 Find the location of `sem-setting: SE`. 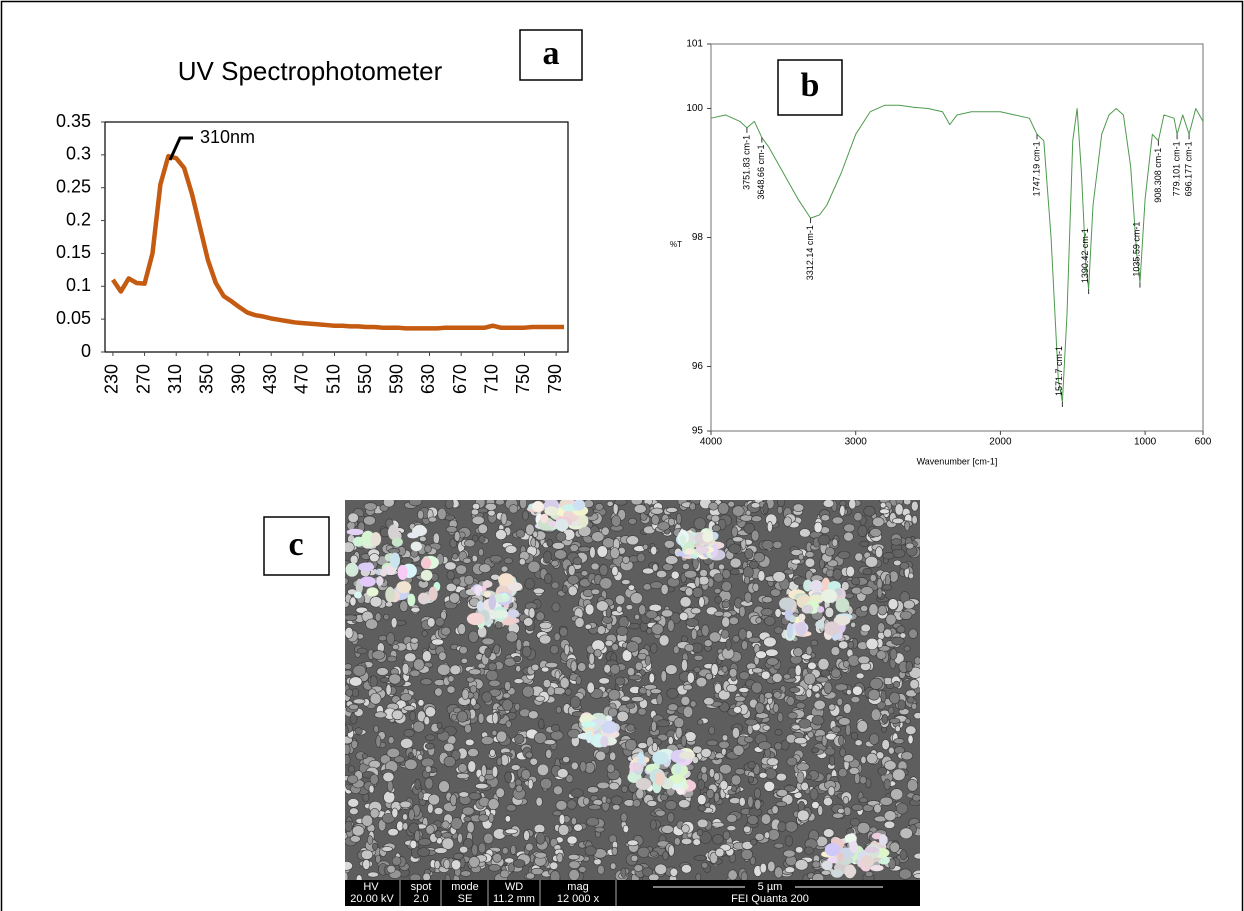

sem-setting: SE is located at coordinates (465, 899).